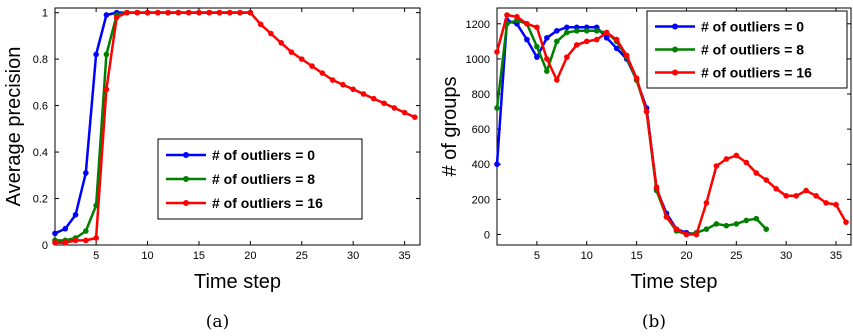 This screenshot has width=853, height=336. What do you see at coordinates (756, 73) in the screenshot?
I see `legend-entry: # of outliers = 16` at bounding box center [756, 73].